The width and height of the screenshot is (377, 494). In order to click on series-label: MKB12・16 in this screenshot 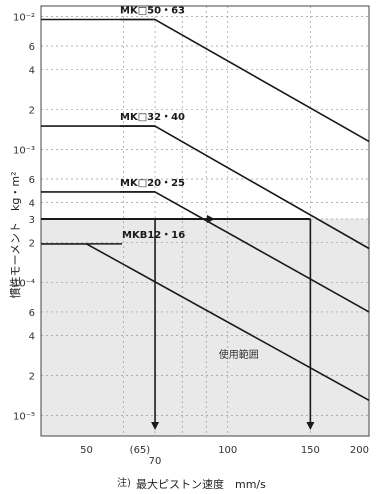, I will do `click(153, 235)`.